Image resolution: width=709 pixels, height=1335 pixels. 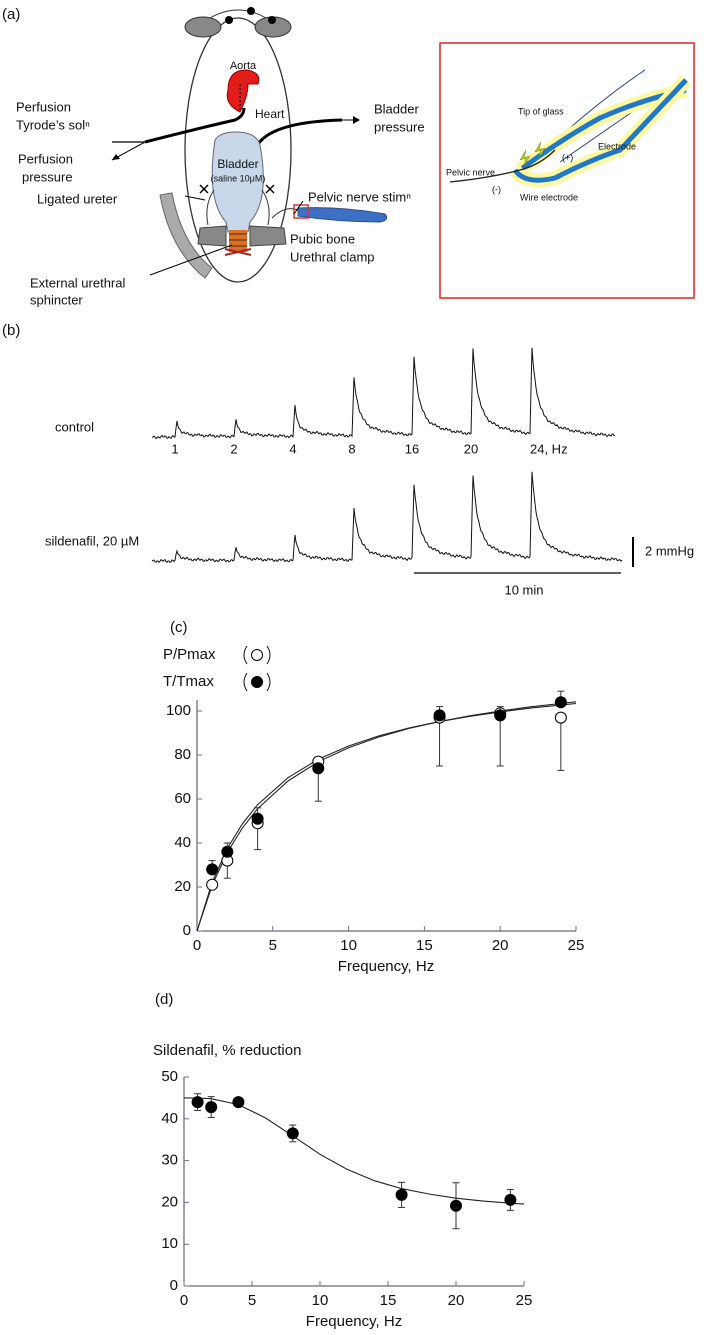 I want to click on ligature, so click(x=237, y=189).